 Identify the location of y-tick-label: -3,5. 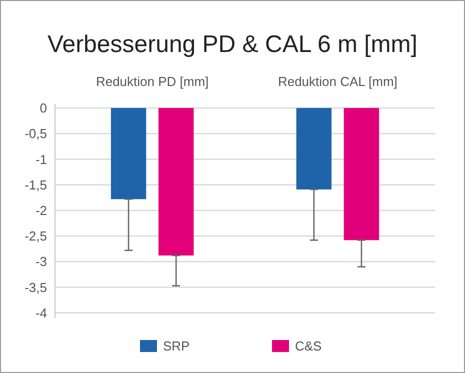
(35, 287).